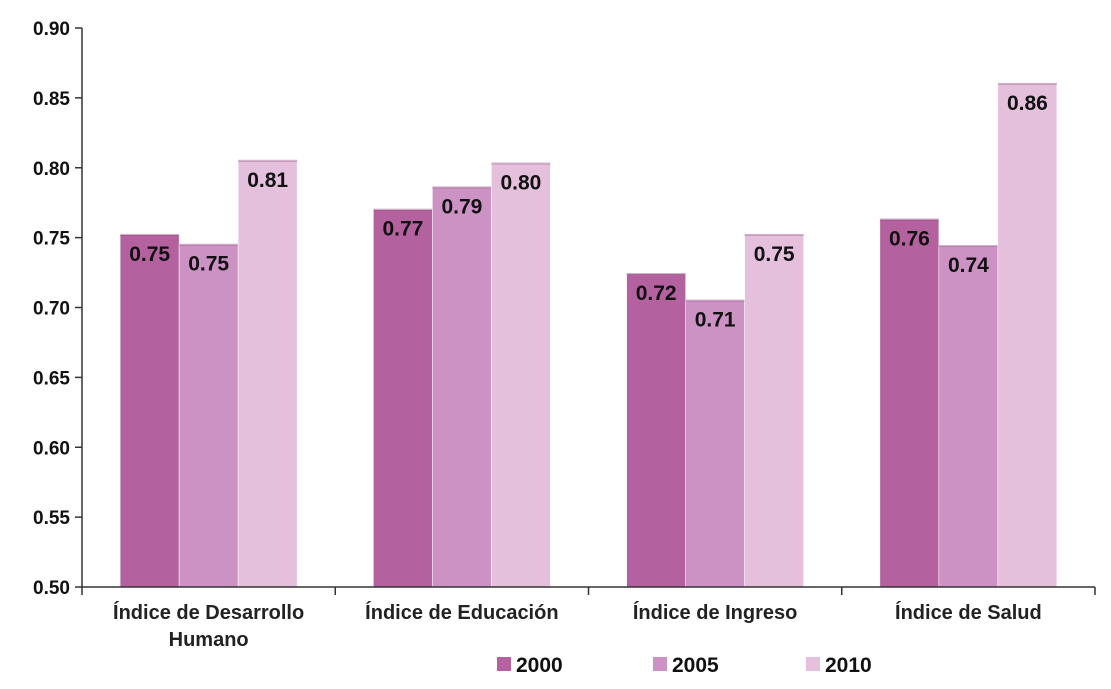  What do you see at coordinates (51, 239) in the screenshot?
I see `y-tick-label: 0.75` at bounding box center [51, 239].